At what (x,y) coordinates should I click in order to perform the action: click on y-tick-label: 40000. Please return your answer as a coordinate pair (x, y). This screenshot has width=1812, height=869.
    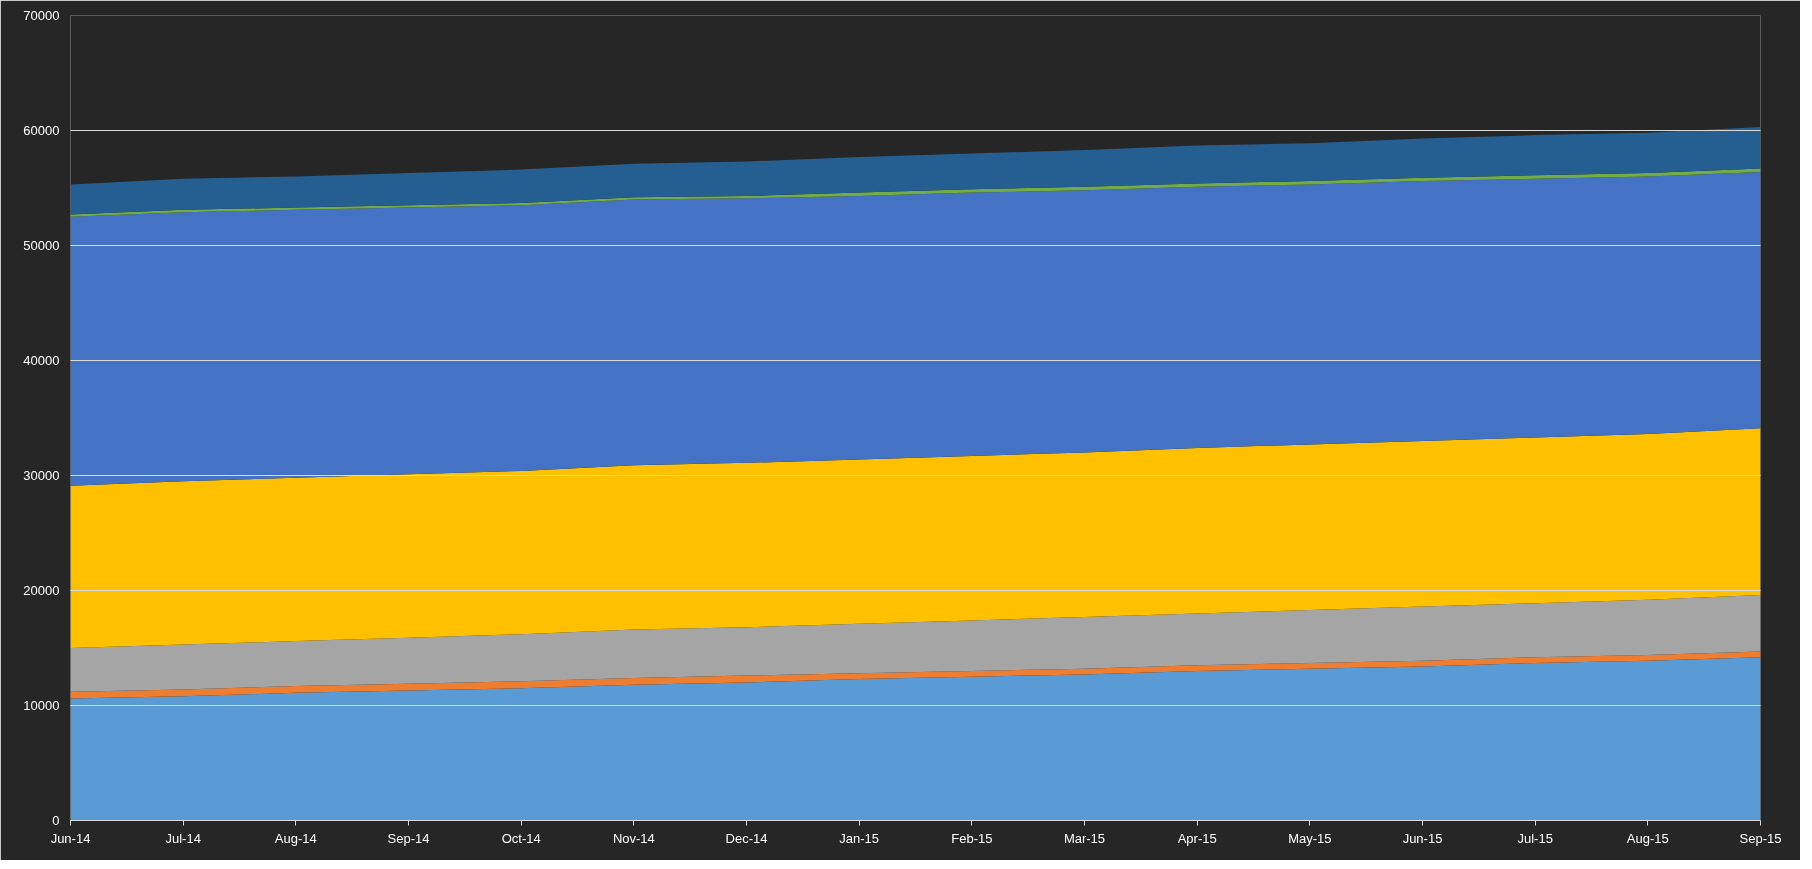
    Looking at the image, I should click on (41, 360).